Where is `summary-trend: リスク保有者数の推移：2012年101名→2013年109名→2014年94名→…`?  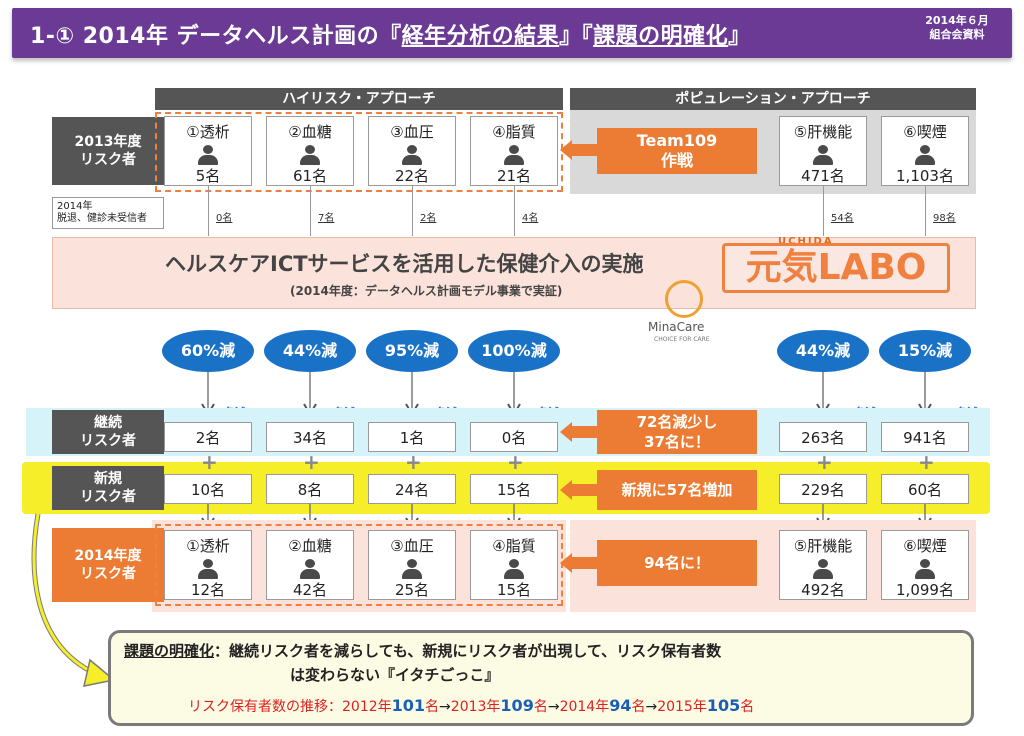 summary-trend: リスク保有者数の推移：2012年101名→2013年109名→2014年94名→… is located at coordinates (471, 705).